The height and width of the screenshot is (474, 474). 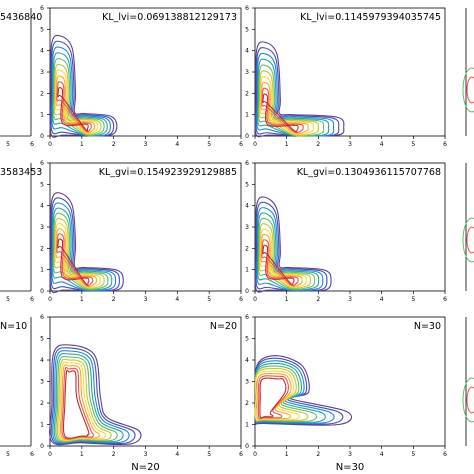 I want to click on panel-annotation: N=20, so click(x=223, y=326).